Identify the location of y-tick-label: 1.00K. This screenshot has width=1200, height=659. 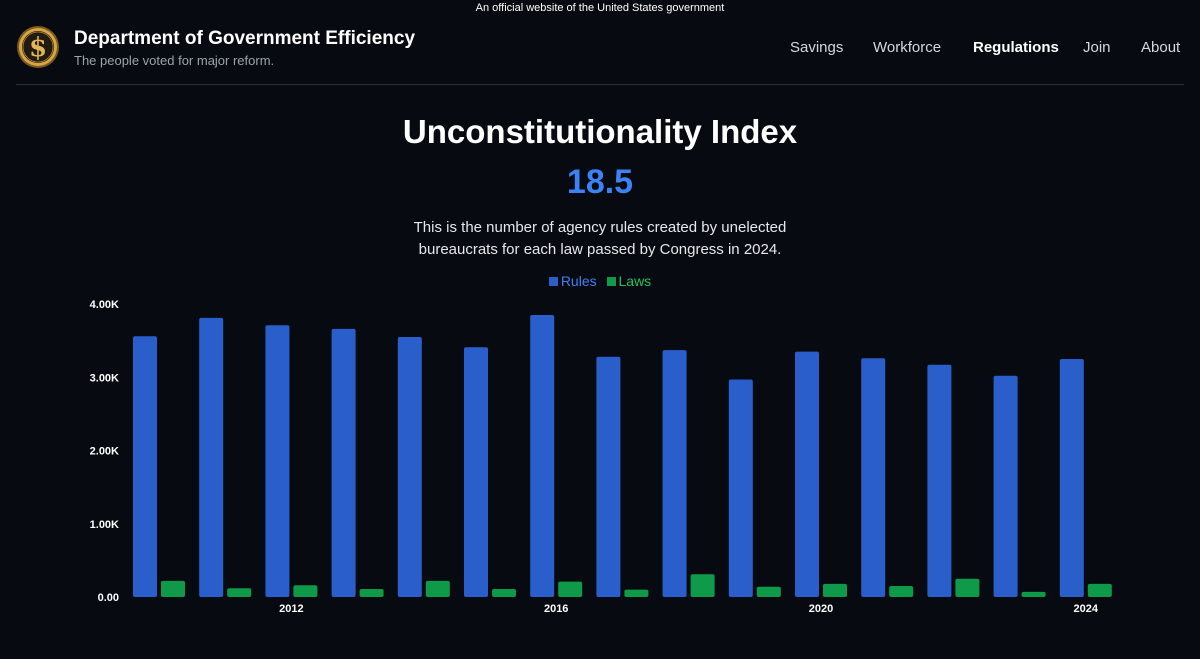
(104, 525).